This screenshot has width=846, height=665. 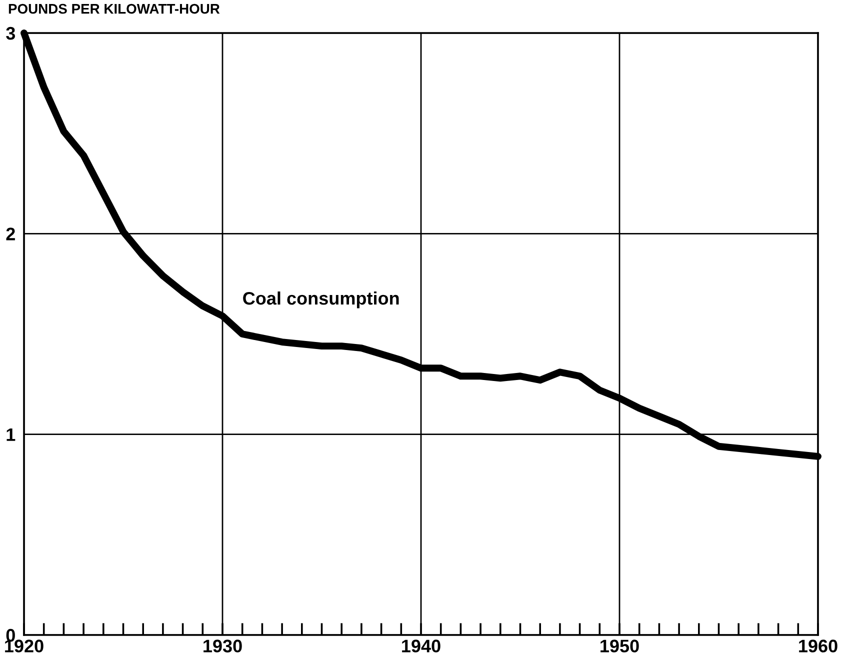 What do you see at coordinates (619, 646) in the screenshot?
I see `x-tick-label: 1950` at bounding box center [619, 646].